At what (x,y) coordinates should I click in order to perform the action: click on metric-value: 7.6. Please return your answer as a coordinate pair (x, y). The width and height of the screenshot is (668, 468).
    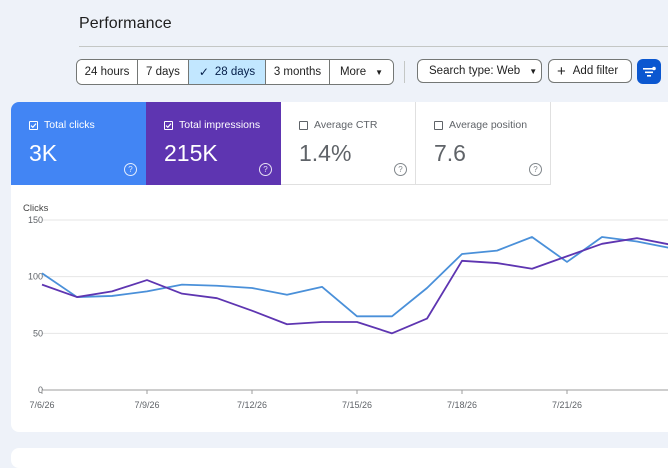
    Looking at the image, I should click on (450, 153).